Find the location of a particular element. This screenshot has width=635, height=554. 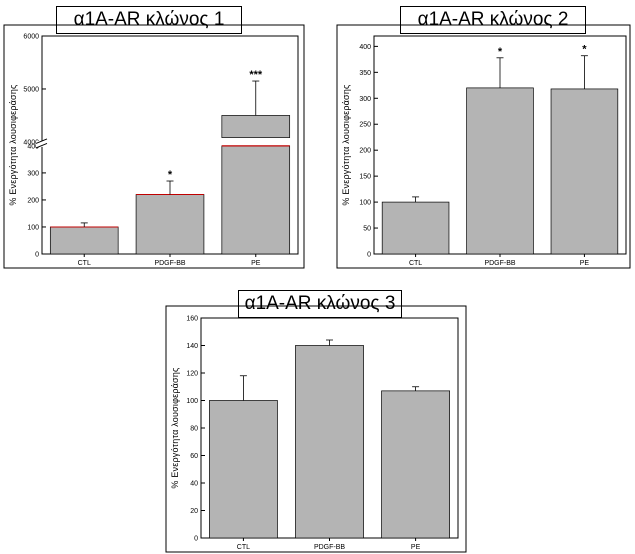

y-tick-label: 6000 is located at coordinates (31, 37).